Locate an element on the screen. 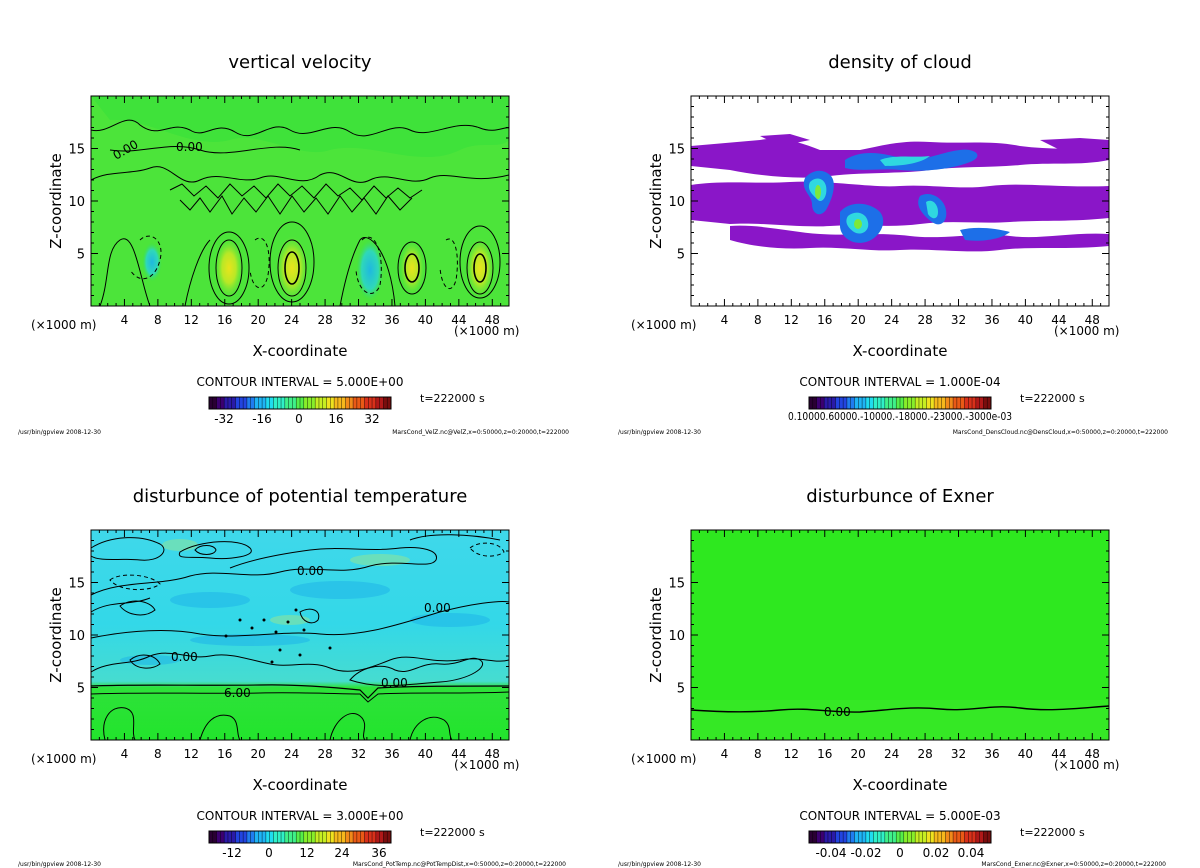 The height and width of the screenshot is (868, 1200). x-tick-label: 40 is located at coordinates (425, 754).